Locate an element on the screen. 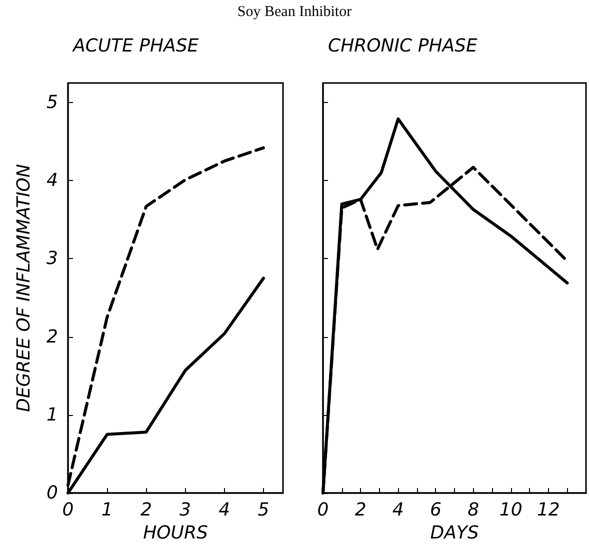  x-tick-label: 5 is located at coordinates (264, 510).